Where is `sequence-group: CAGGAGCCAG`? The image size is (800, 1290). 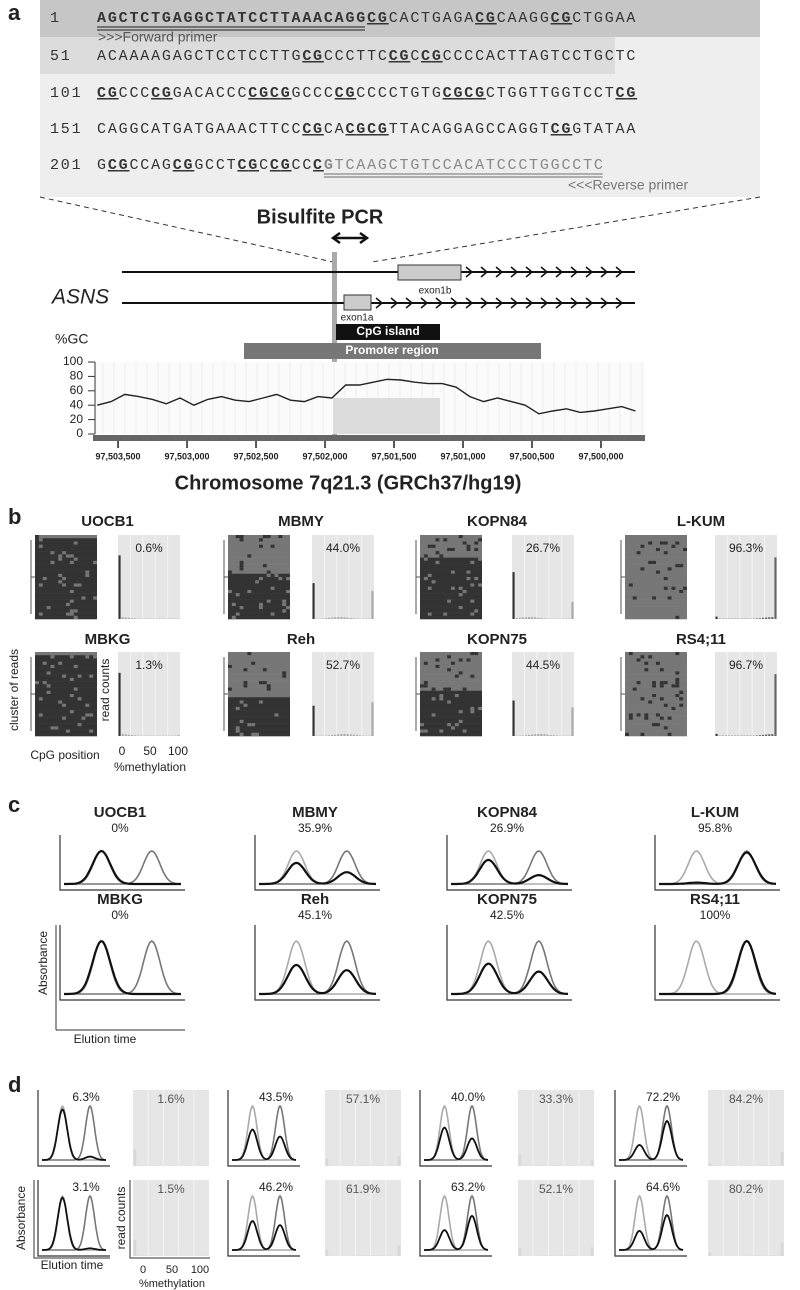 sequence-group: CAGGAGCCAG is located at coordinates (475, 129).